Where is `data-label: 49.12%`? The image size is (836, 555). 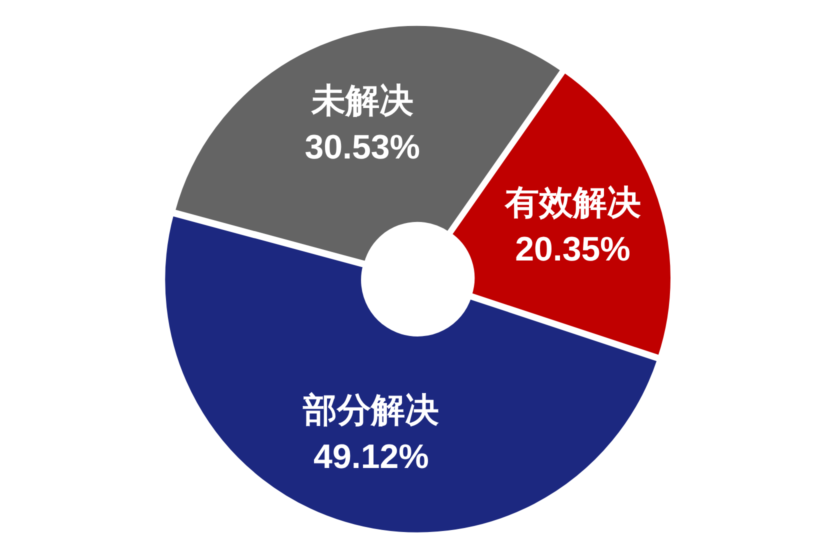 data-label: 49.12% is located at coordinates (371, 457).